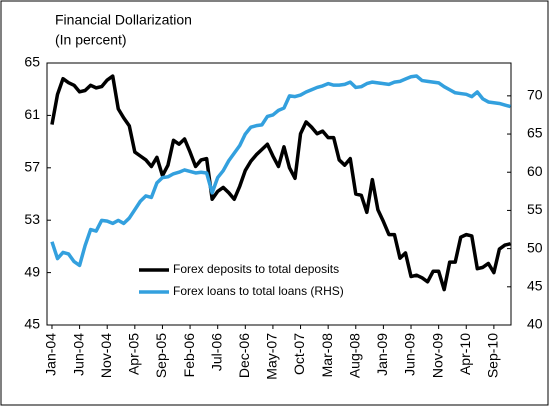  What do you see at coordinates (32, 62) in the screenshot?
I see `y-tick-label: 65` at bounding box center [32, 62].